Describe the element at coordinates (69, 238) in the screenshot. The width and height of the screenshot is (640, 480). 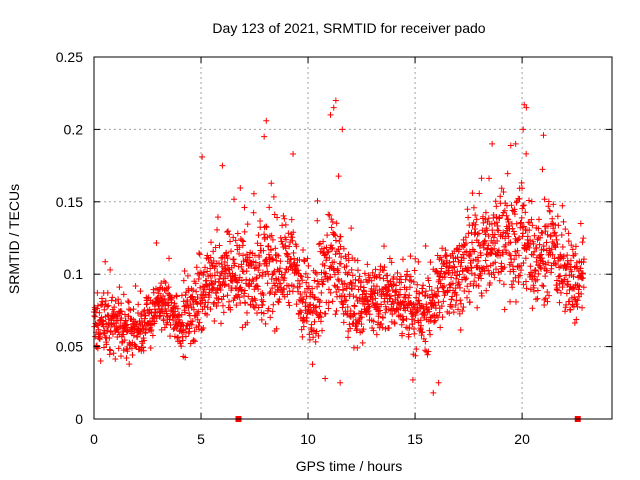
I see `y-tick-labels: 0 0.05 0.1 0.15 0.2 0.25` at that location.